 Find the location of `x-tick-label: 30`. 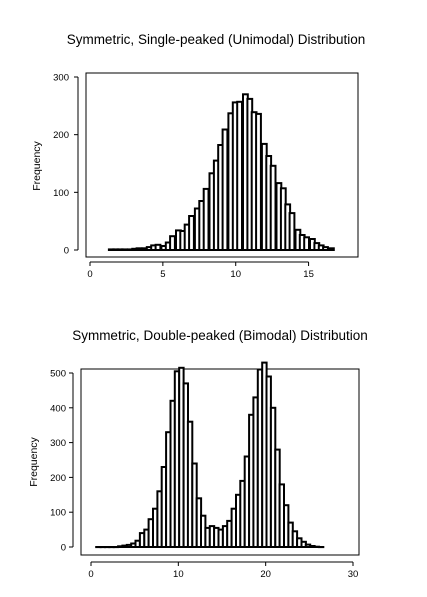

x-tick-label: 30 is located at coordinates (353, 574).